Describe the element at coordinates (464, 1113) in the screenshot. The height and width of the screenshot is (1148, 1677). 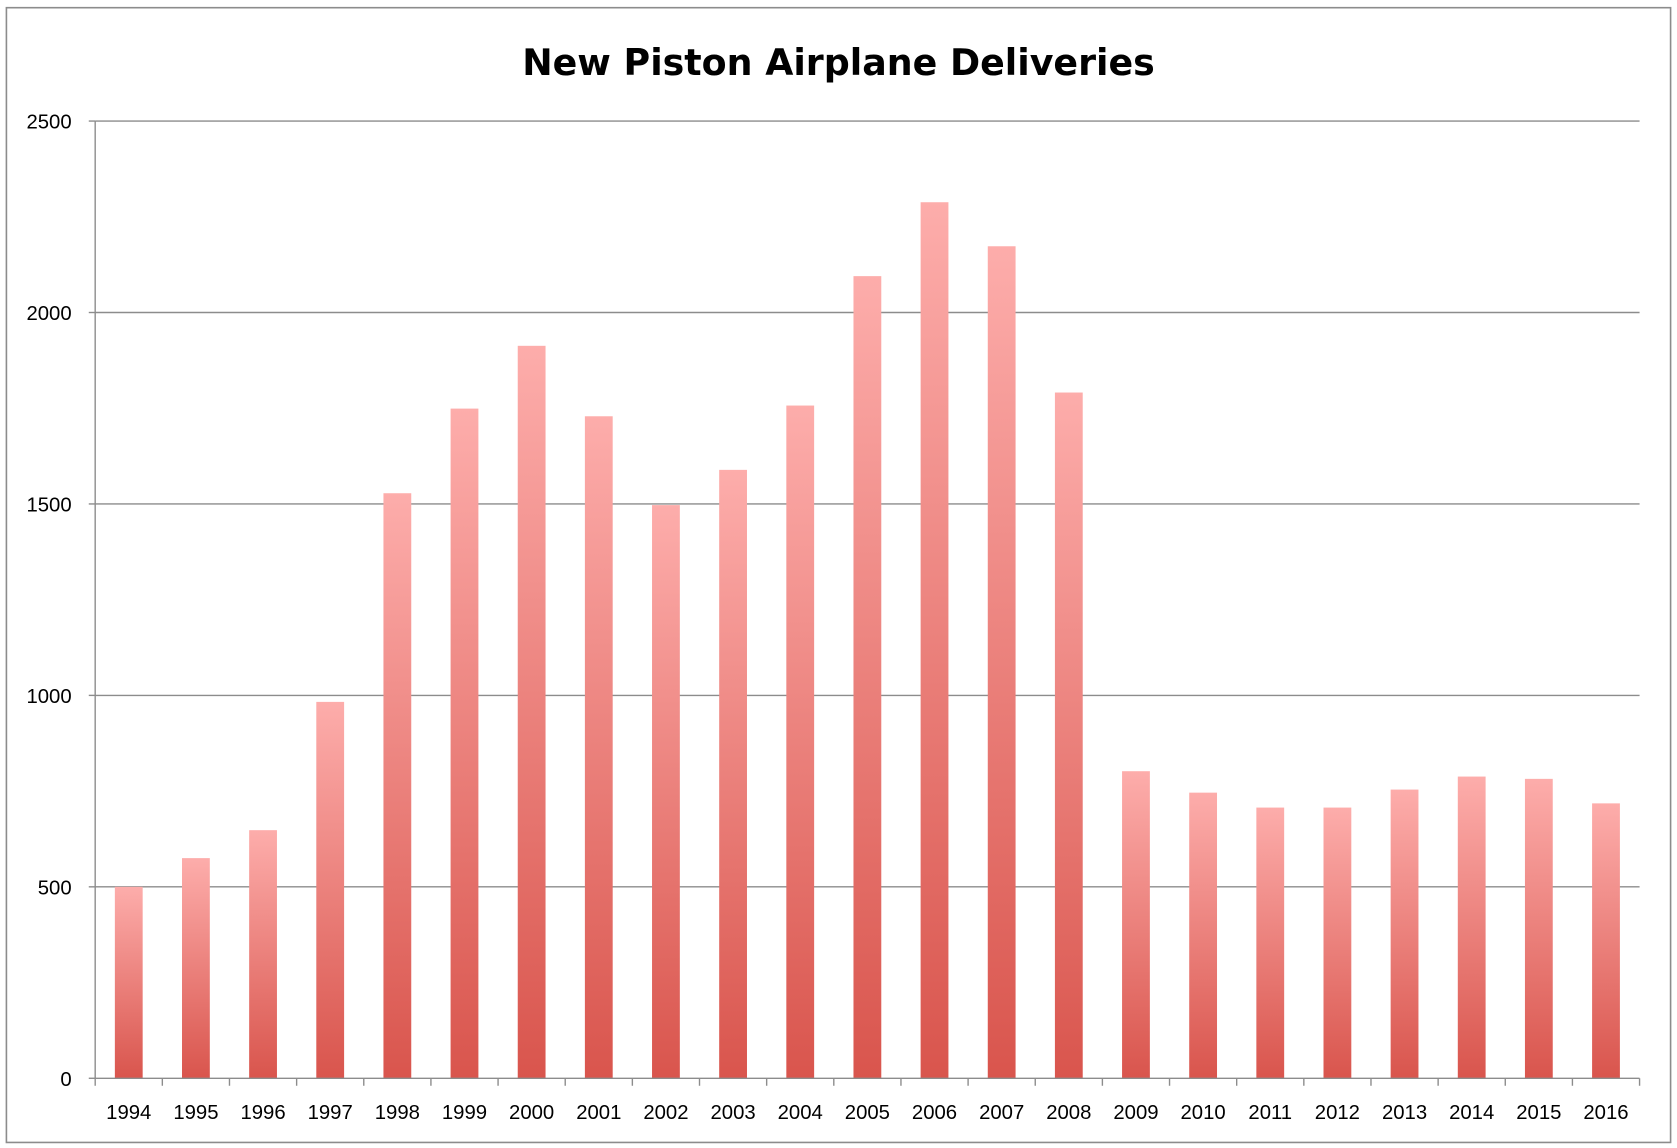
I see `x-tick-label: 1999` at that location.